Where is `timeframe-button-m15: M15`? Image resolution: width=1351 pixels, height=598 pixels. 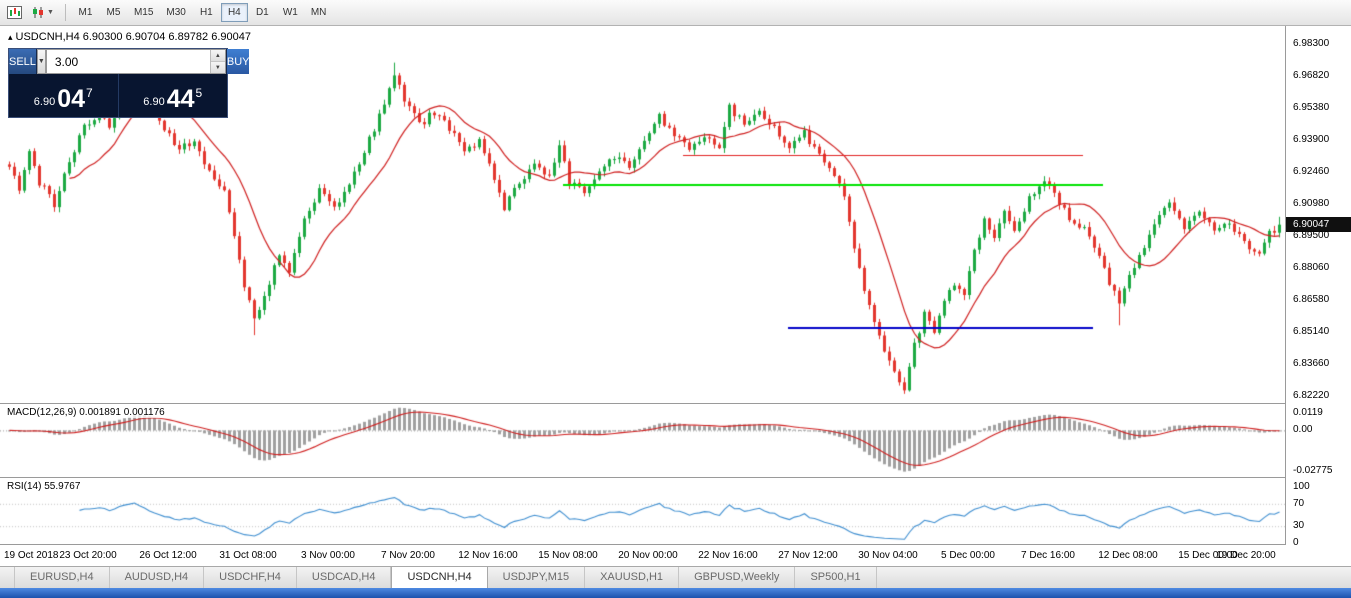
timeframe-button-m15: M15 is located at coordinates (143, 12).